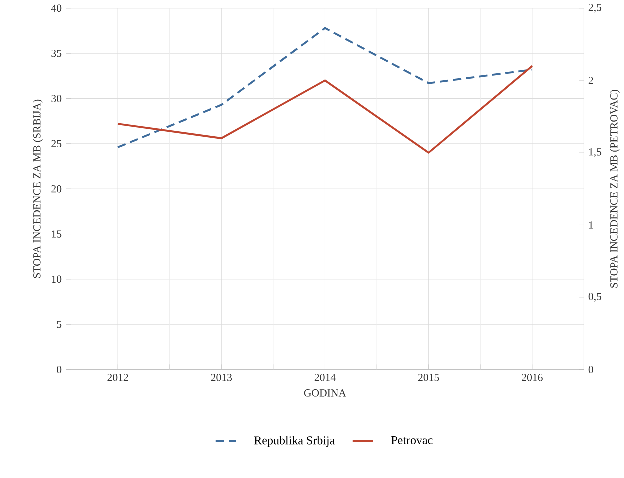 This screenshot has height=478, width=624. Describe the element at coordinates (591, 370) in the screenshot. I see `y2-tick-label: 0` at that location.